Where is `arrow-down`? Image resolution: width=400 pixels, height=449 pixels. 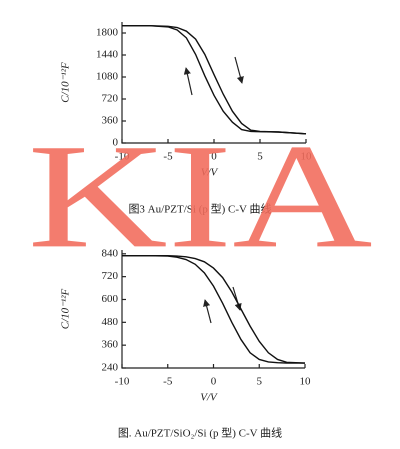
arrow-down is located at coordinates (239, 70).